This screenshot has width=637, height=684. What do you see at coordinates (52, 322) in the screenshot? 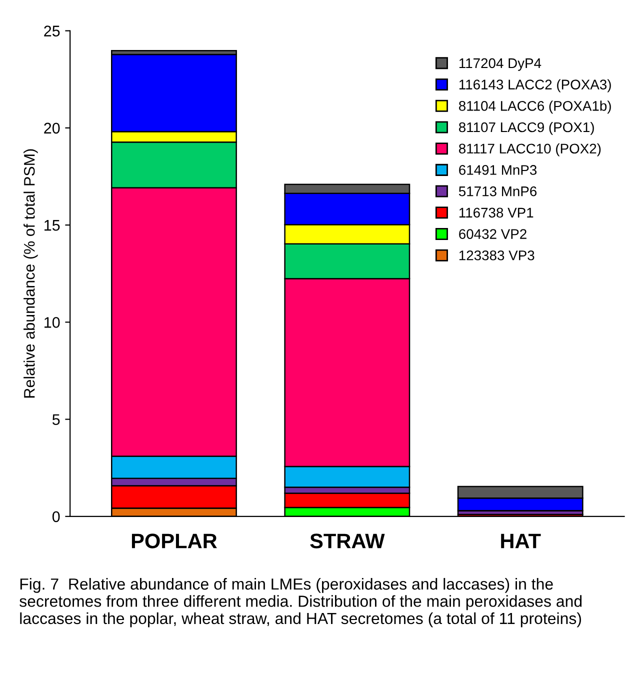
I see `y-tick-label: 10` at bounding box center [52, 322].